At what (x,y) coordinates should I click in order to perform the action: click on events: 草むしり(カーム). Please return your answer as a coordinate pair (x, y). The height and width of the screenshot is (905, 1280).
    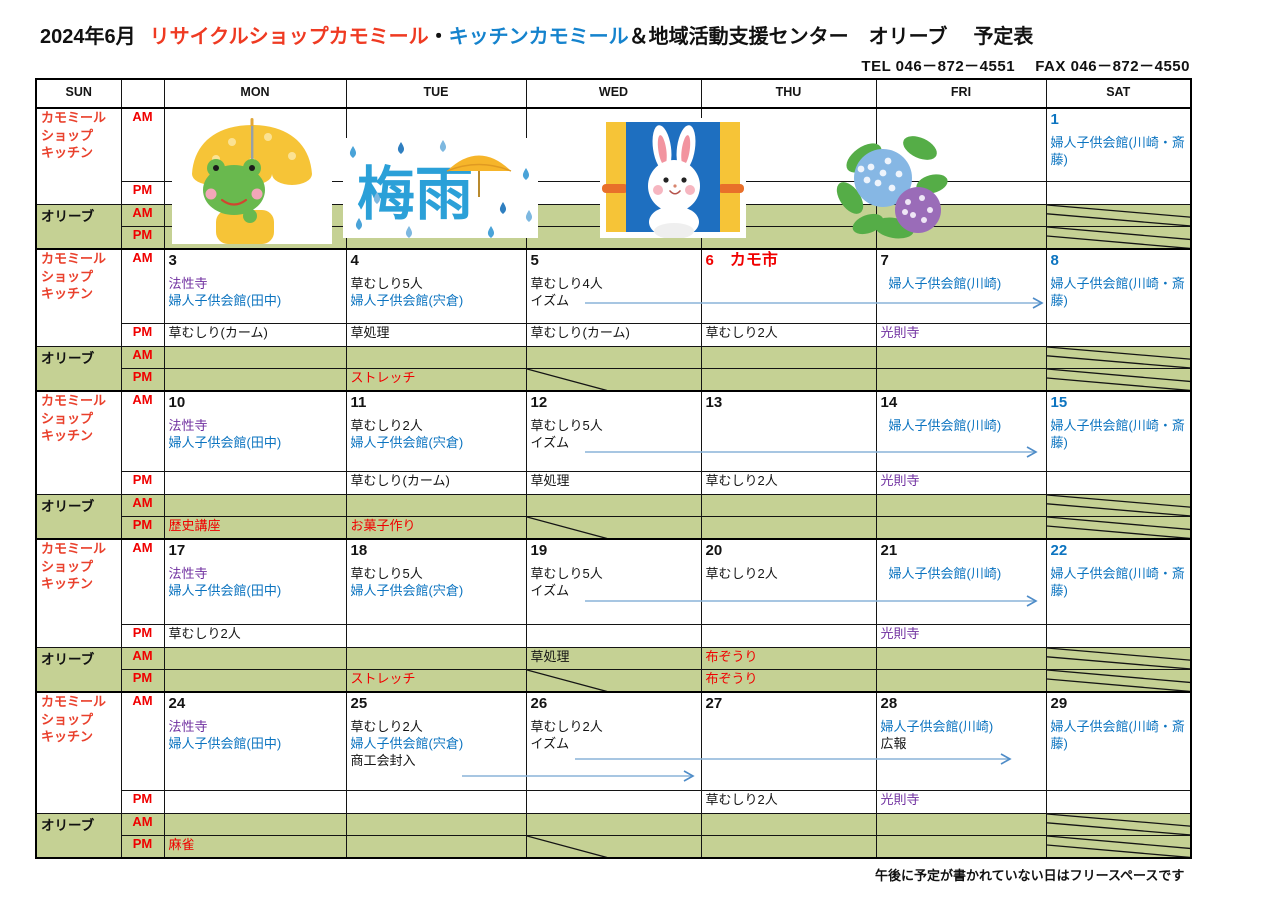
    Looking at the image, I should click on (436, 481).